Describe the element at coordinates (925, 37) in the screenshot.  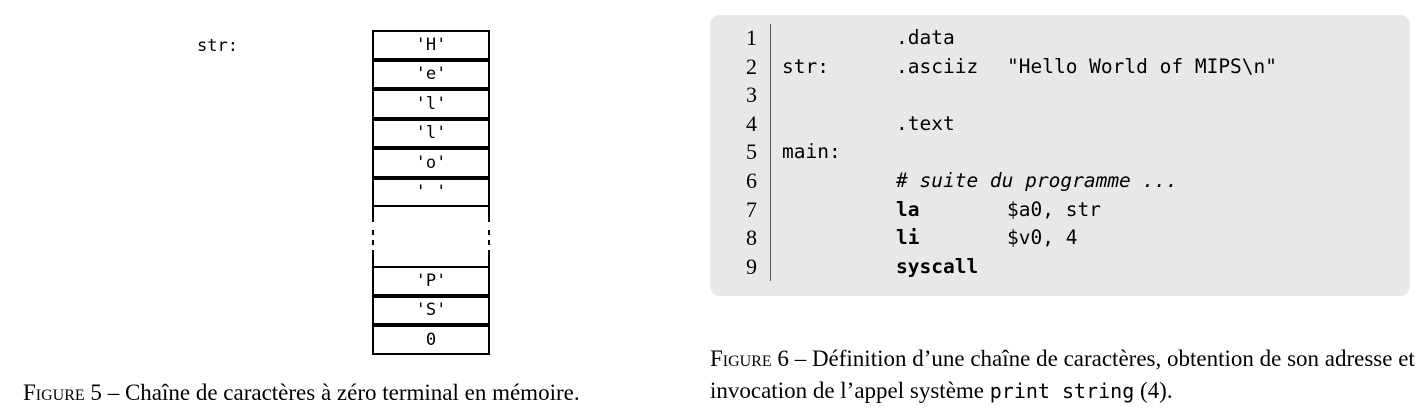
I see `code-directive: .data` at that location.